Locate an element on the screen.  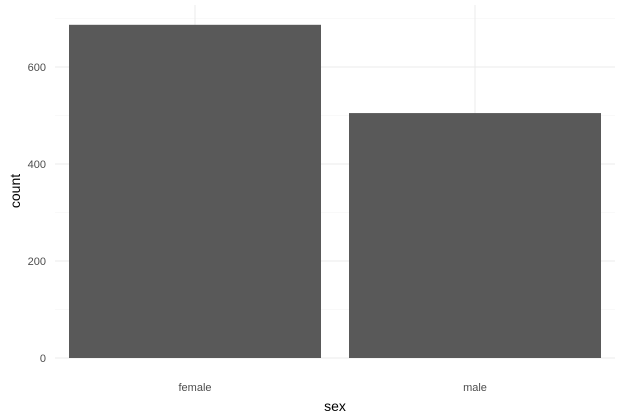
y-tick-label: 600 is located at coordinates (37, 68).